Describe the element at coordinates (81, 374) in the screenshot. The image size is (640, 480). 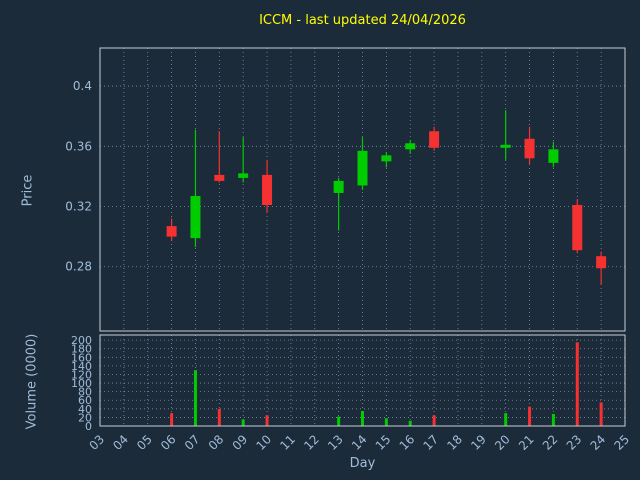
I see `volume-tick-label: 120` at that location.